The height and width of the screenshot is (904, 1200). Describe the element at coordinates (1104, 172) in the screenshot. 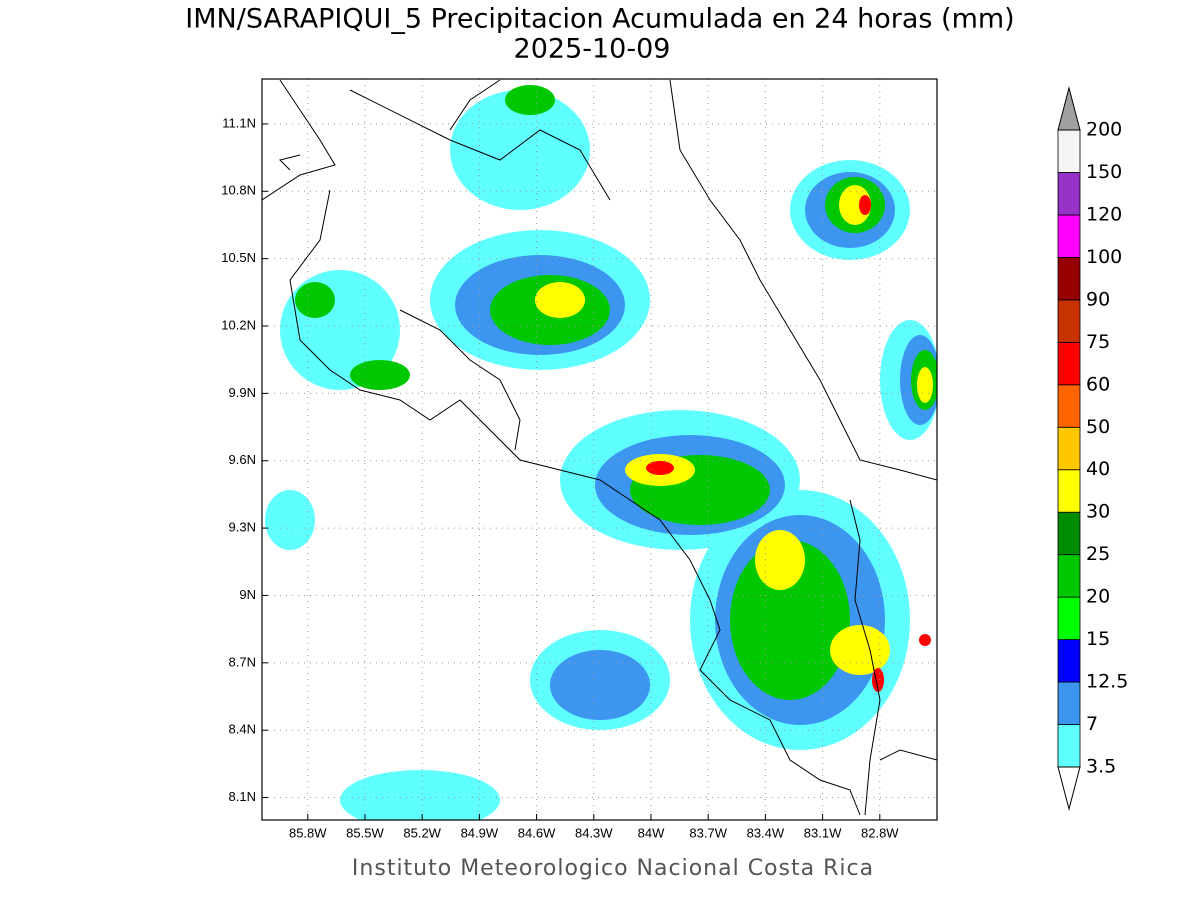

I see `colorbar-label: 150` at that location.